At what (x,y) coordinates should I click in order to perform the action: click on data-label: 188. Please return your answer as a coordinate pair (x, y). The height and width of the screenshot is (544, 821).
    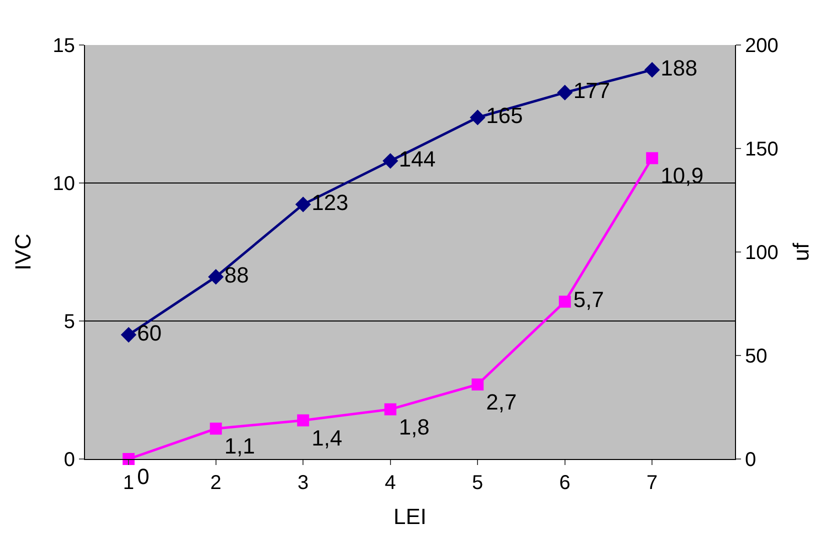
    Looking at the image, I should click on (679, 67).